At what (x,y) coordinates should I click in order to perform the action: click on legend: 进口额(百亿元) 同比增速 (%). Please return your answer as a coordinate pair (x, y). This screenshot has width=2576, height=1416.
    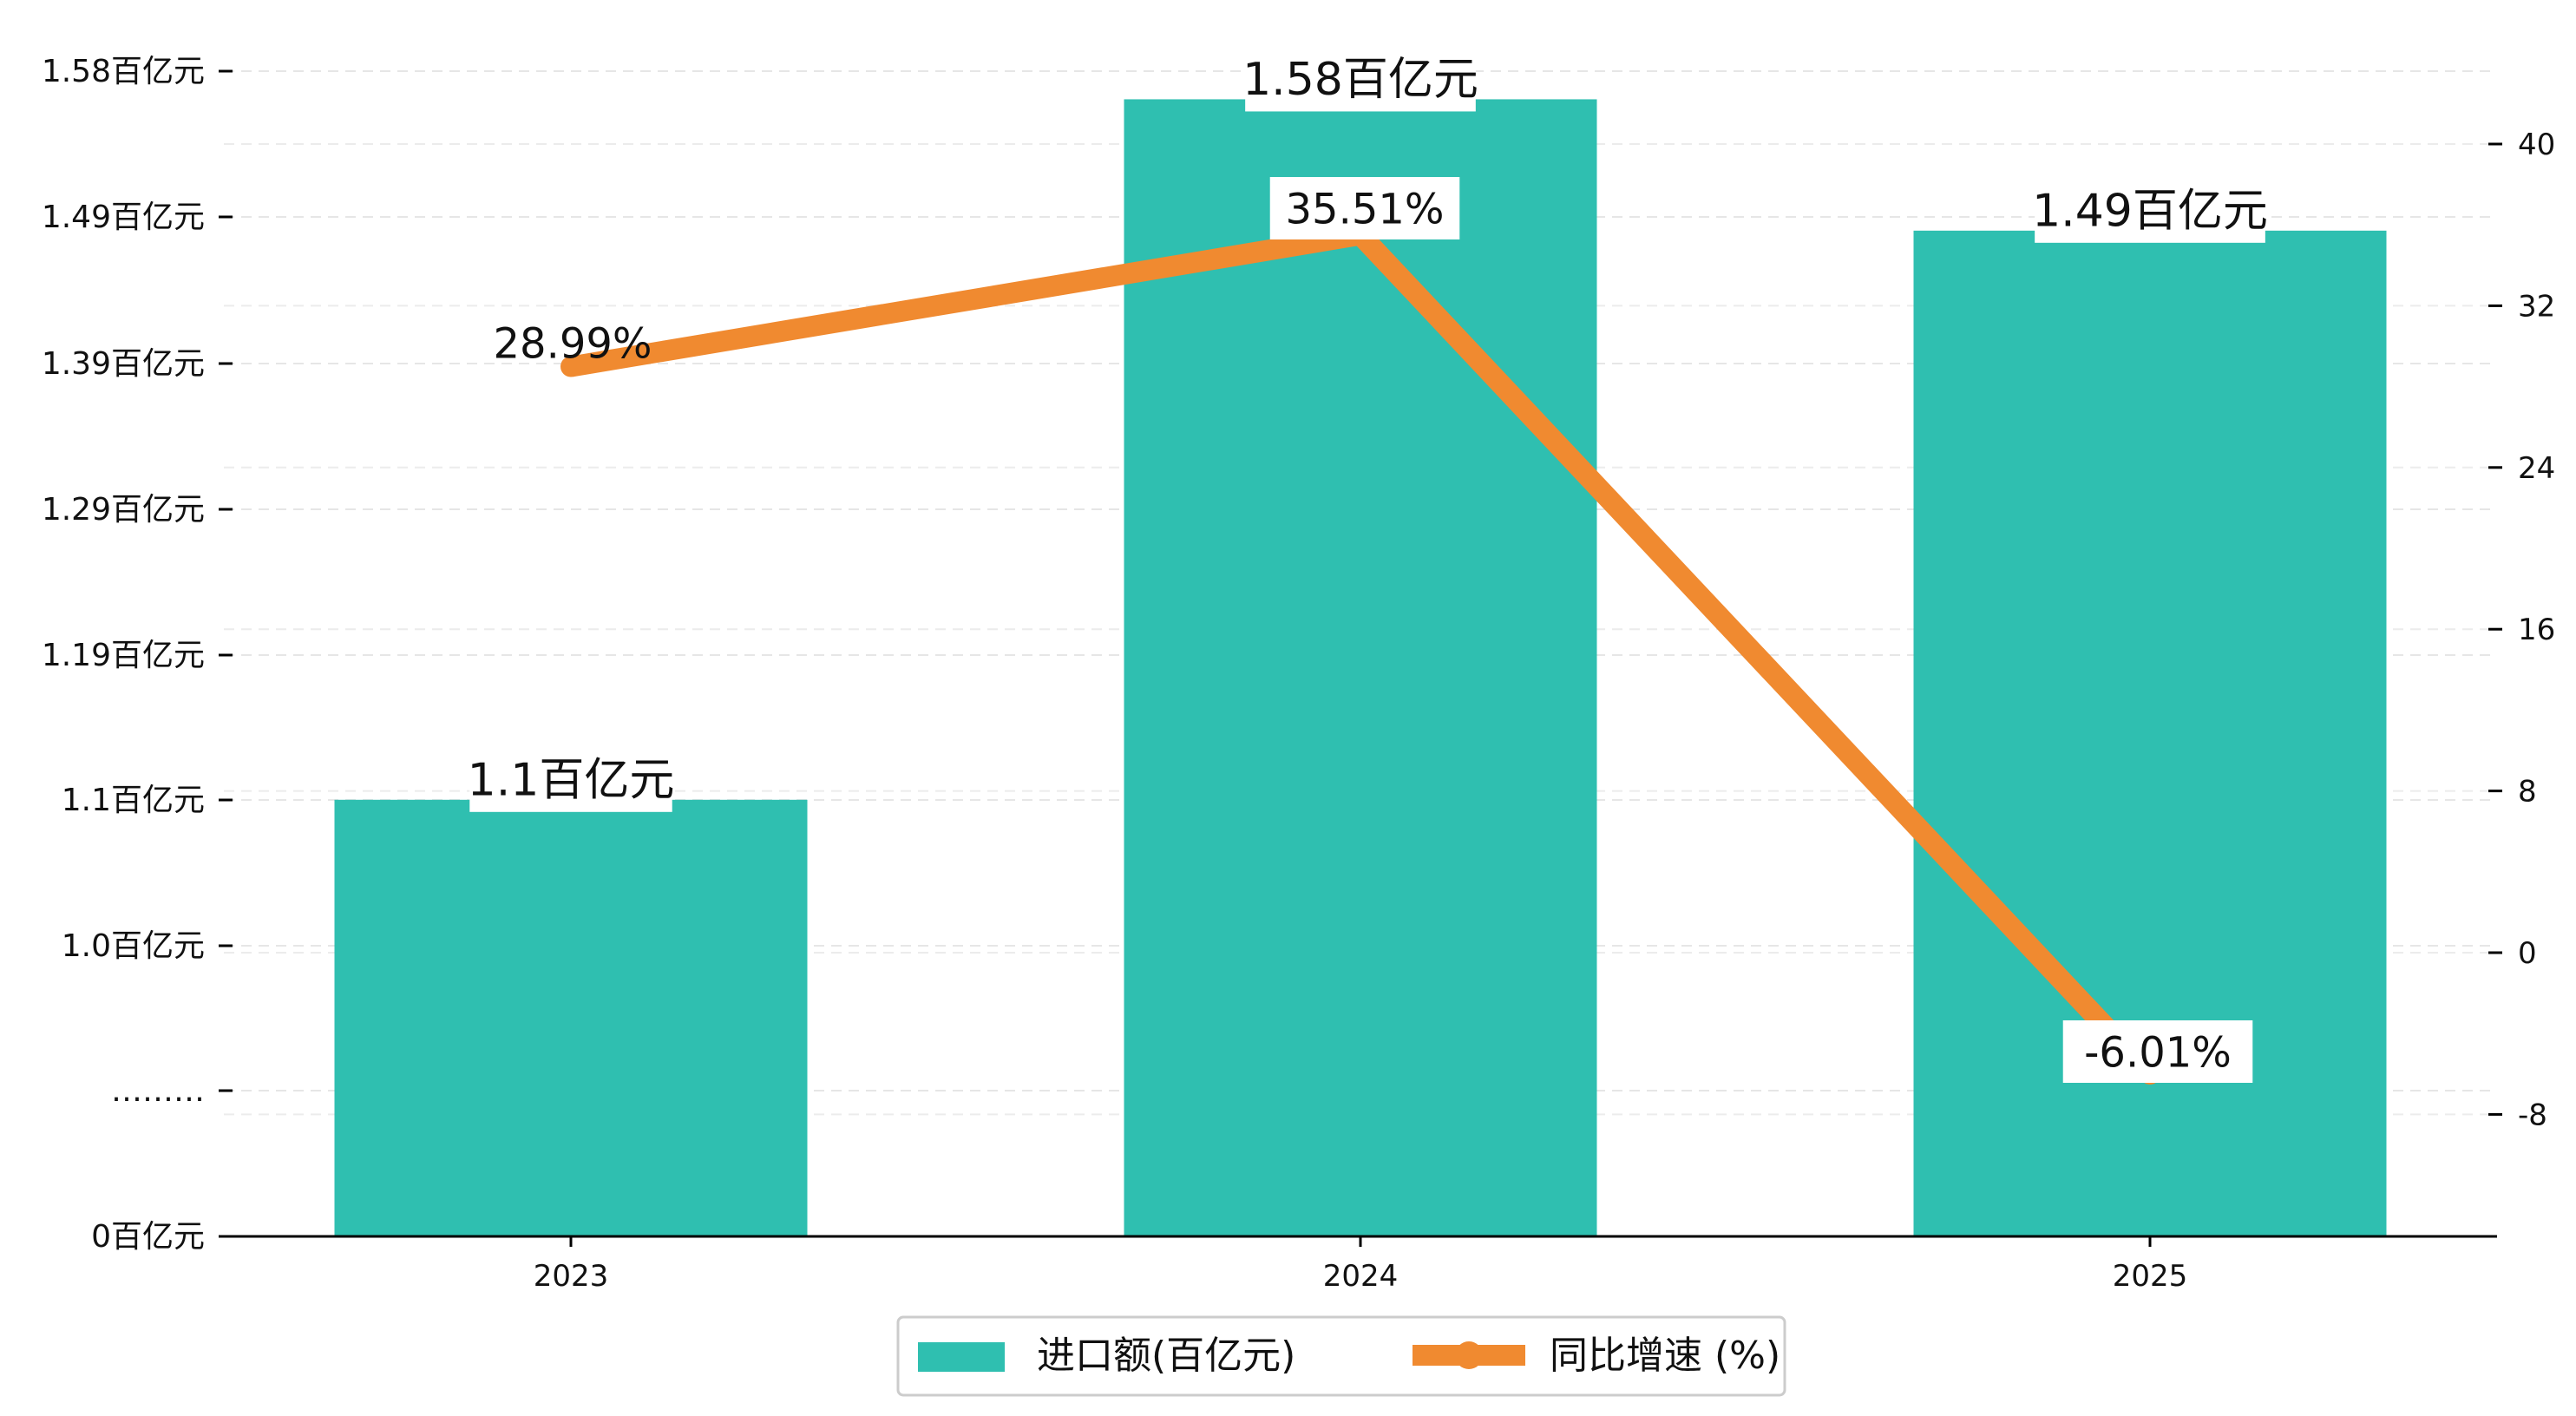
    Looking at the image, I should click on (1341, 1356).